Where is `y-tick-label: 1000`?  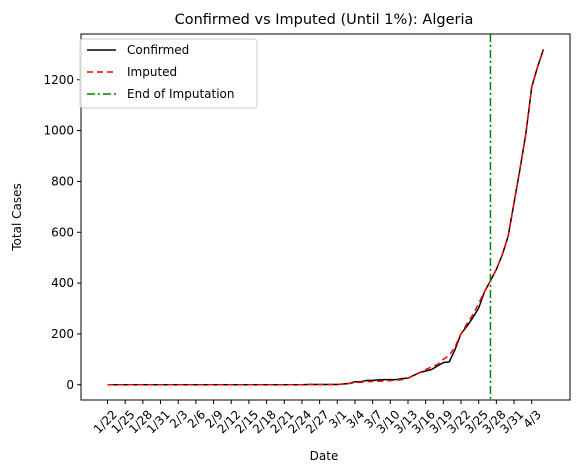 y-tick-label: 1000 is located at coordinates (58, 131).